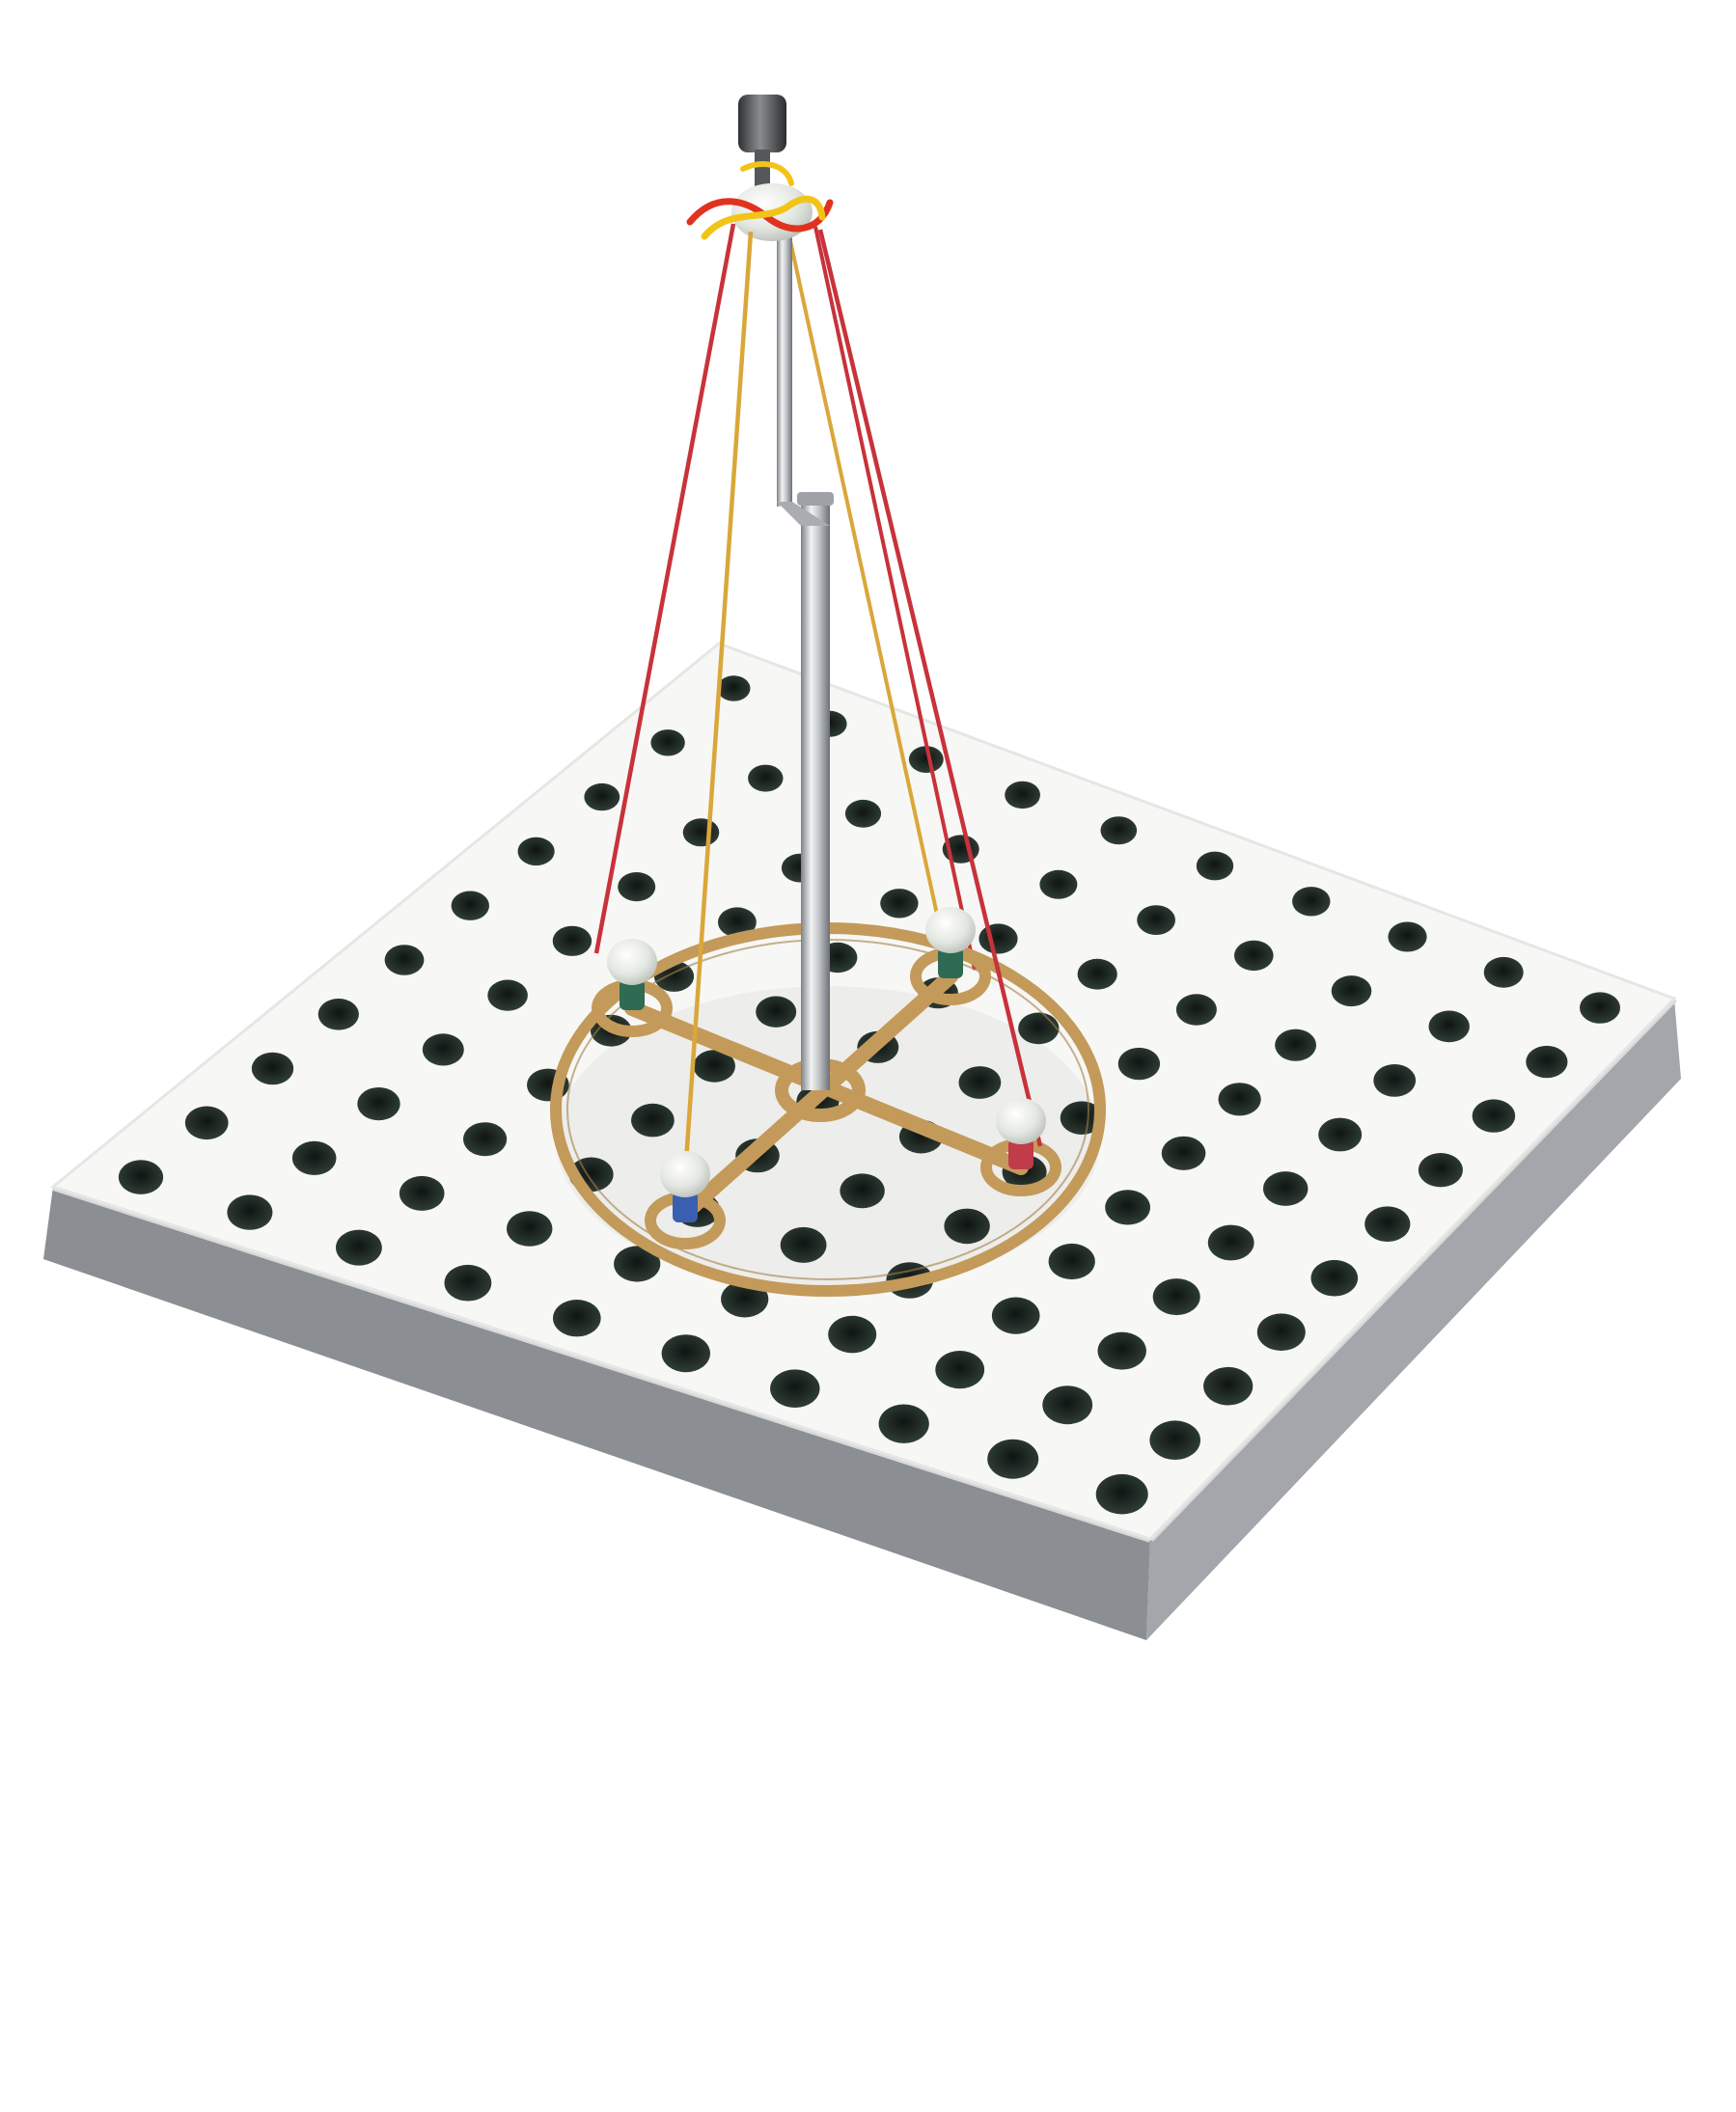 This screenshot has height=2112, width=1736. I want to click on string-knot, so click(760, 200).